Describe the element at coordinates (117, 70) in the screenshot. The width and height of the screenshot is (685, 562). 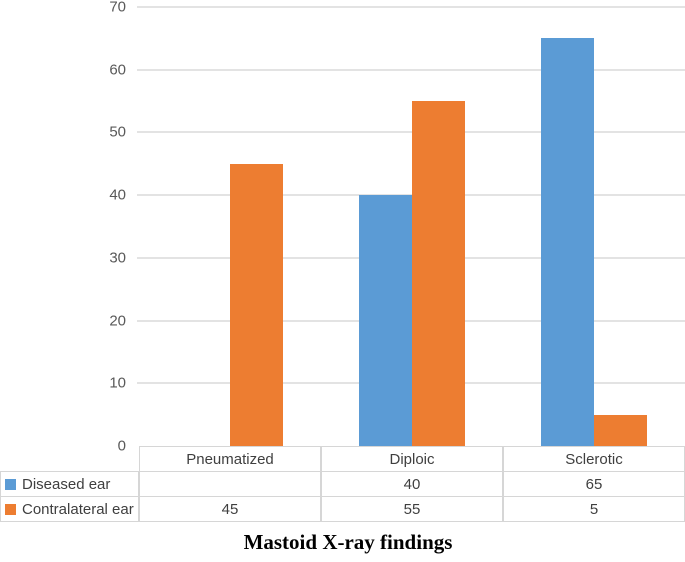
I see `y-tick-label-60: 60` at that location.